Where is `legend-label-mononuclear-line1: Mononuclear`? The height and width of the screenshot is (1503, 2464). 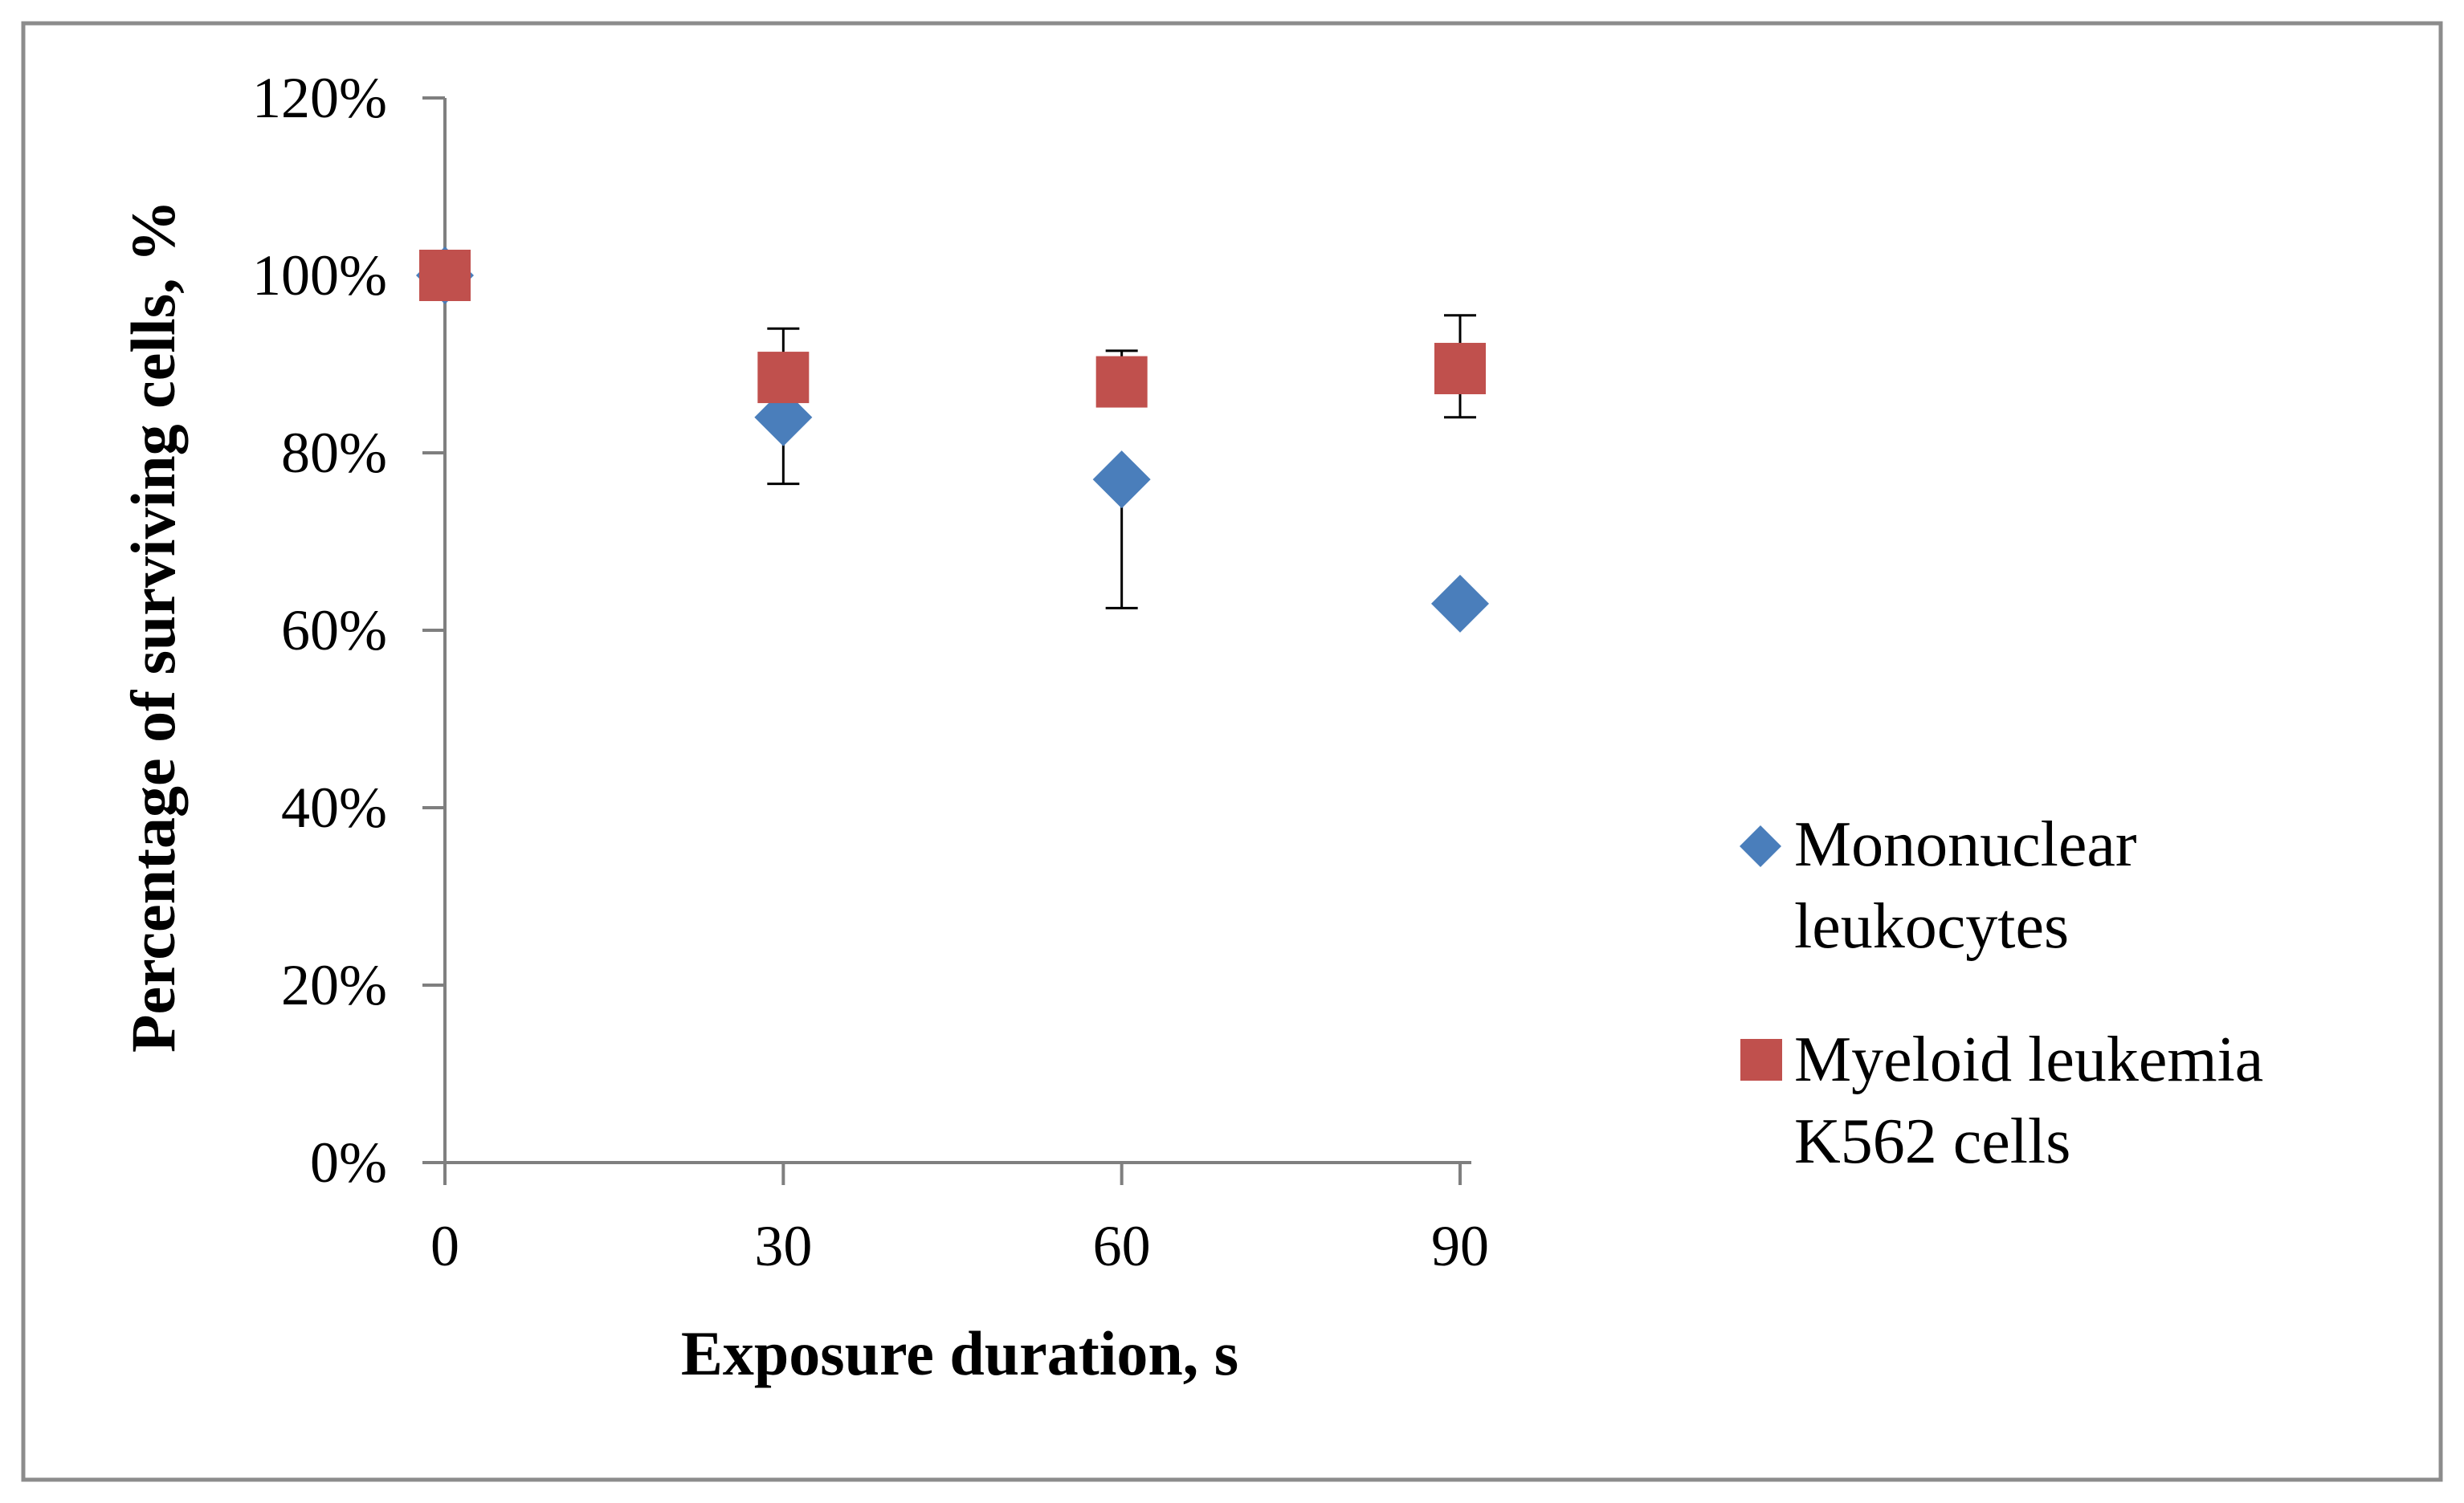
legend-label-mononuclear-line1: Mononuclear is located at coordinates (1965, 844).